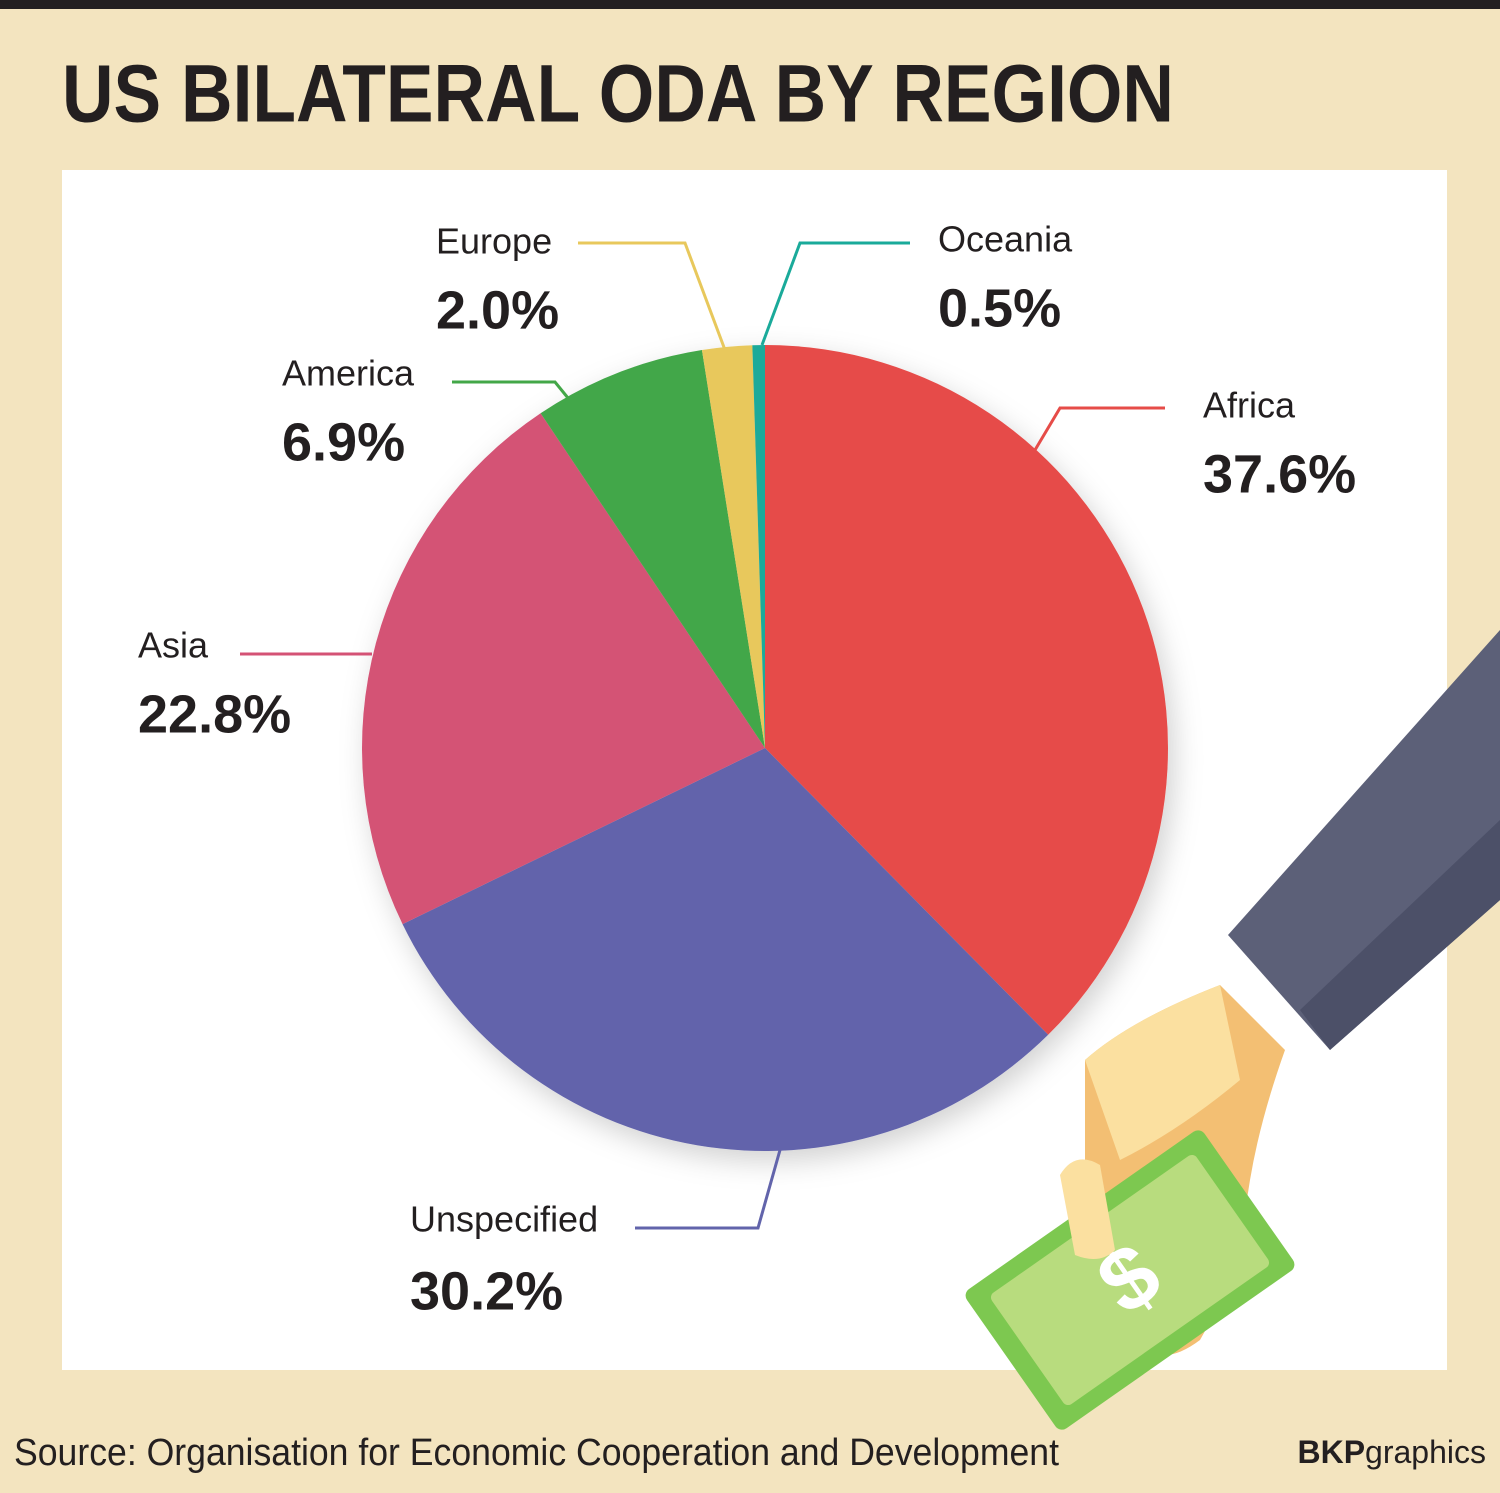  What do you see at coordinates (504, 1219) in the screenshot?
I see `slice-label: Unspecified` at bounding box center [504, 1219].